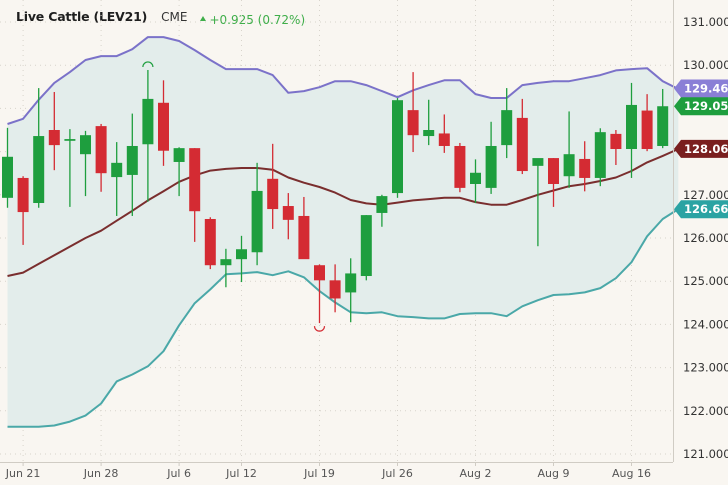 The image size is (728, 485). I want to click on exchange-label: CME, so click(174, 17).